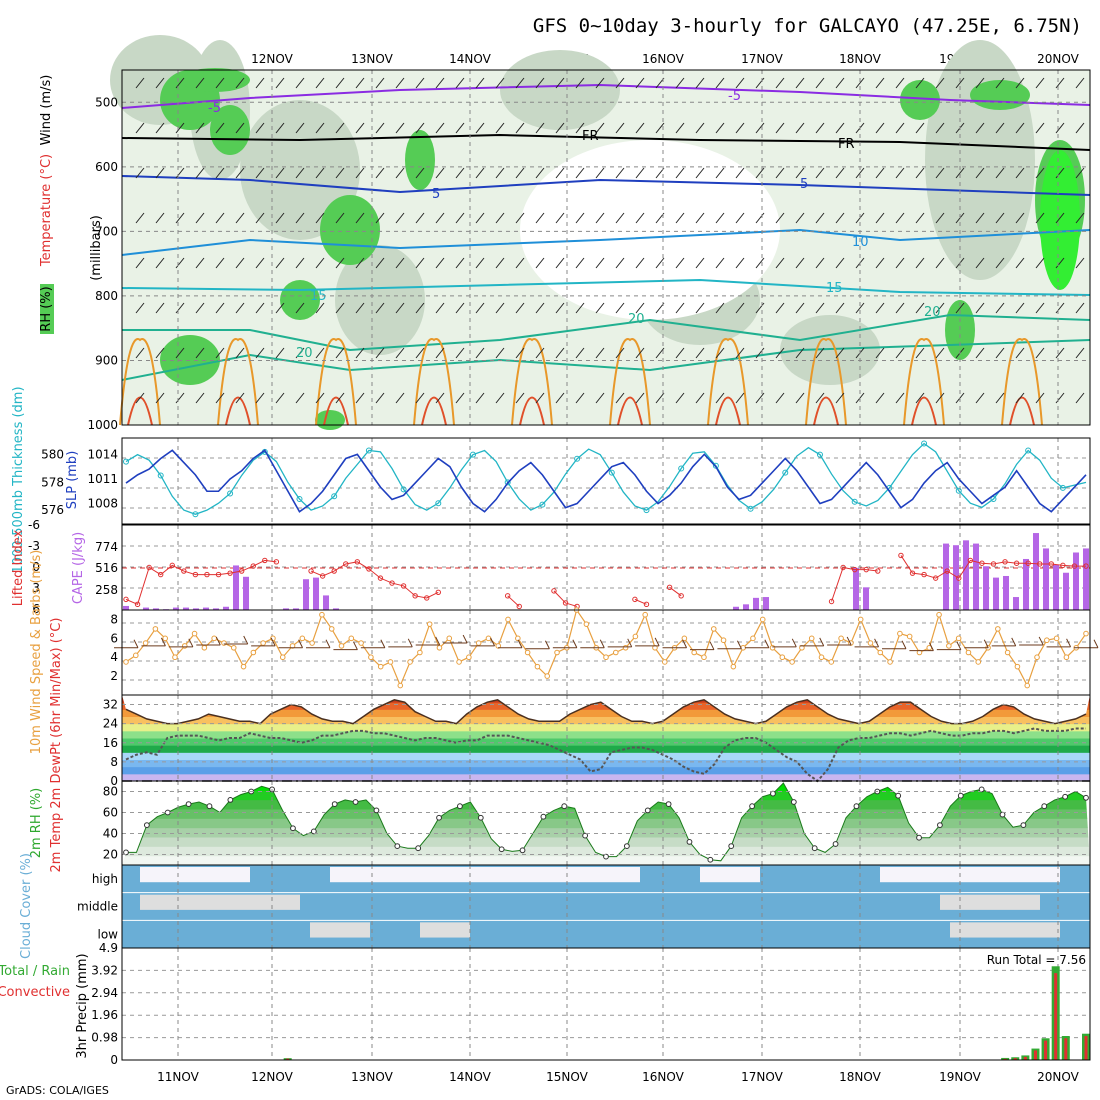  Describe the element at coordinates (565, 598) in the screenshot. I see `lifted-index-line` at that location.